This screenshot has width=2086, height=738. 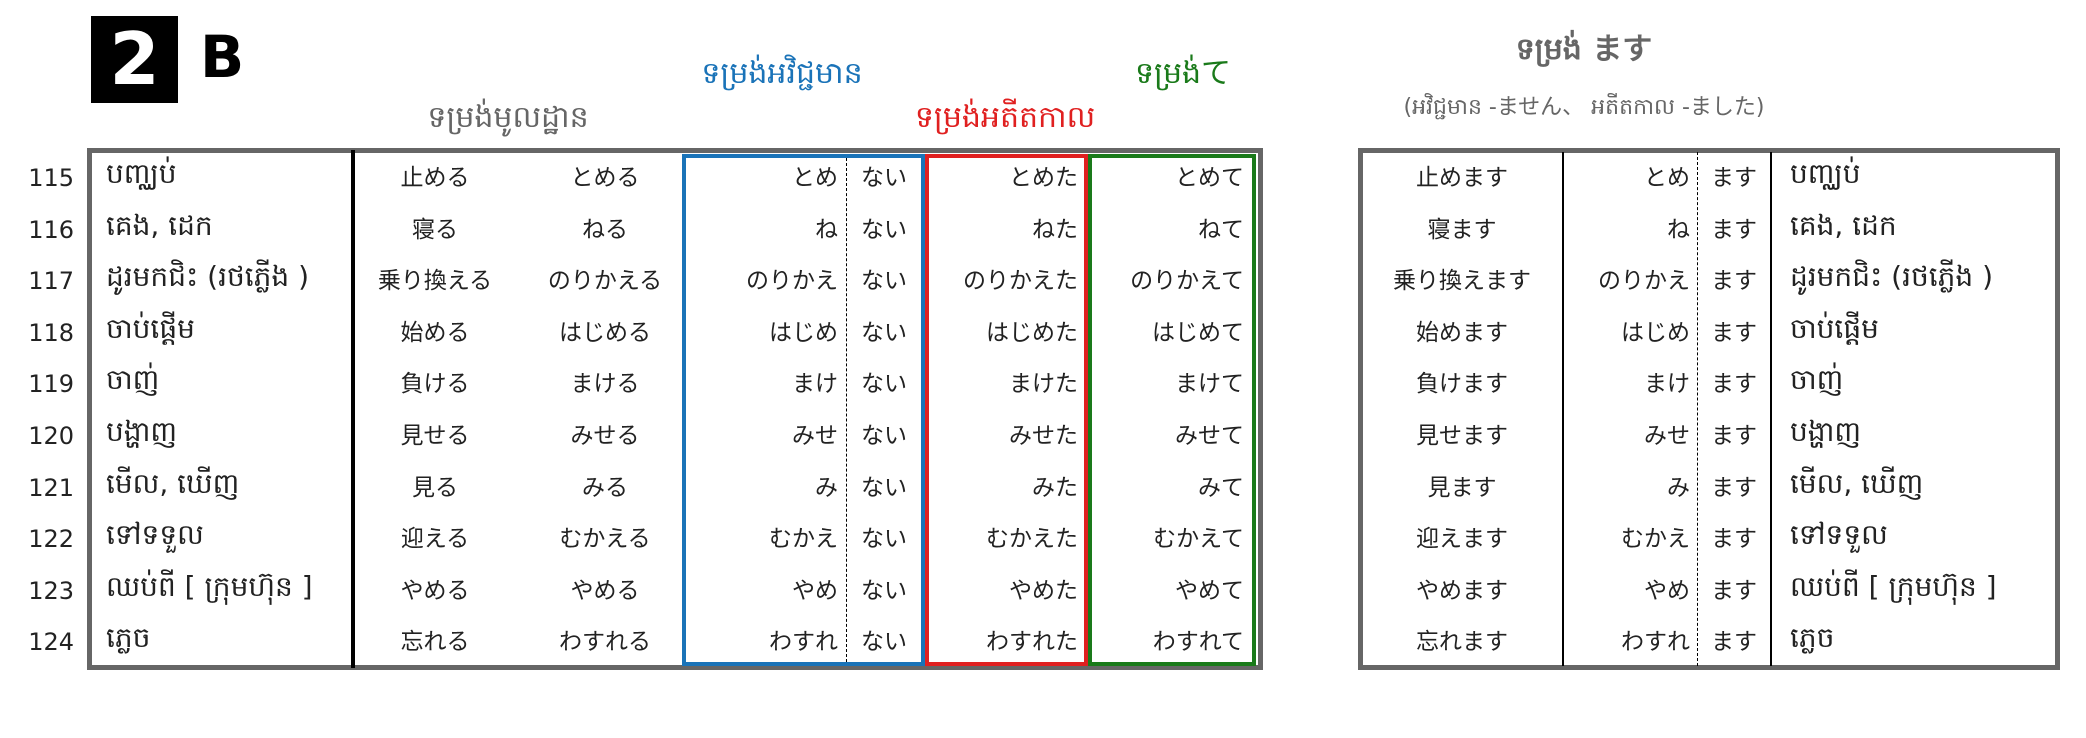 I want to click on past-form: むかえた, so click(x=1032, y=539).